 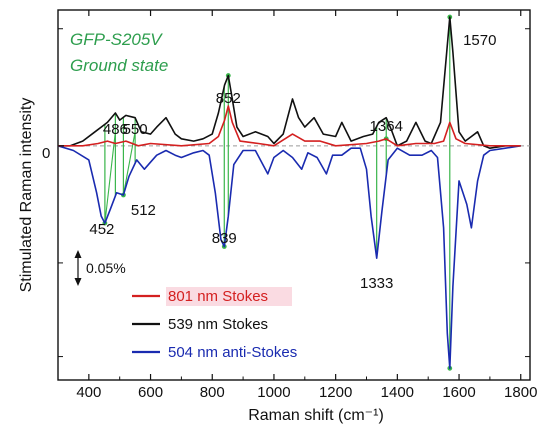 What do you see at coordinates (386, 126) in the screenshot?
I see `peak-label-1364: 1364` at bounding box center [386, 126].